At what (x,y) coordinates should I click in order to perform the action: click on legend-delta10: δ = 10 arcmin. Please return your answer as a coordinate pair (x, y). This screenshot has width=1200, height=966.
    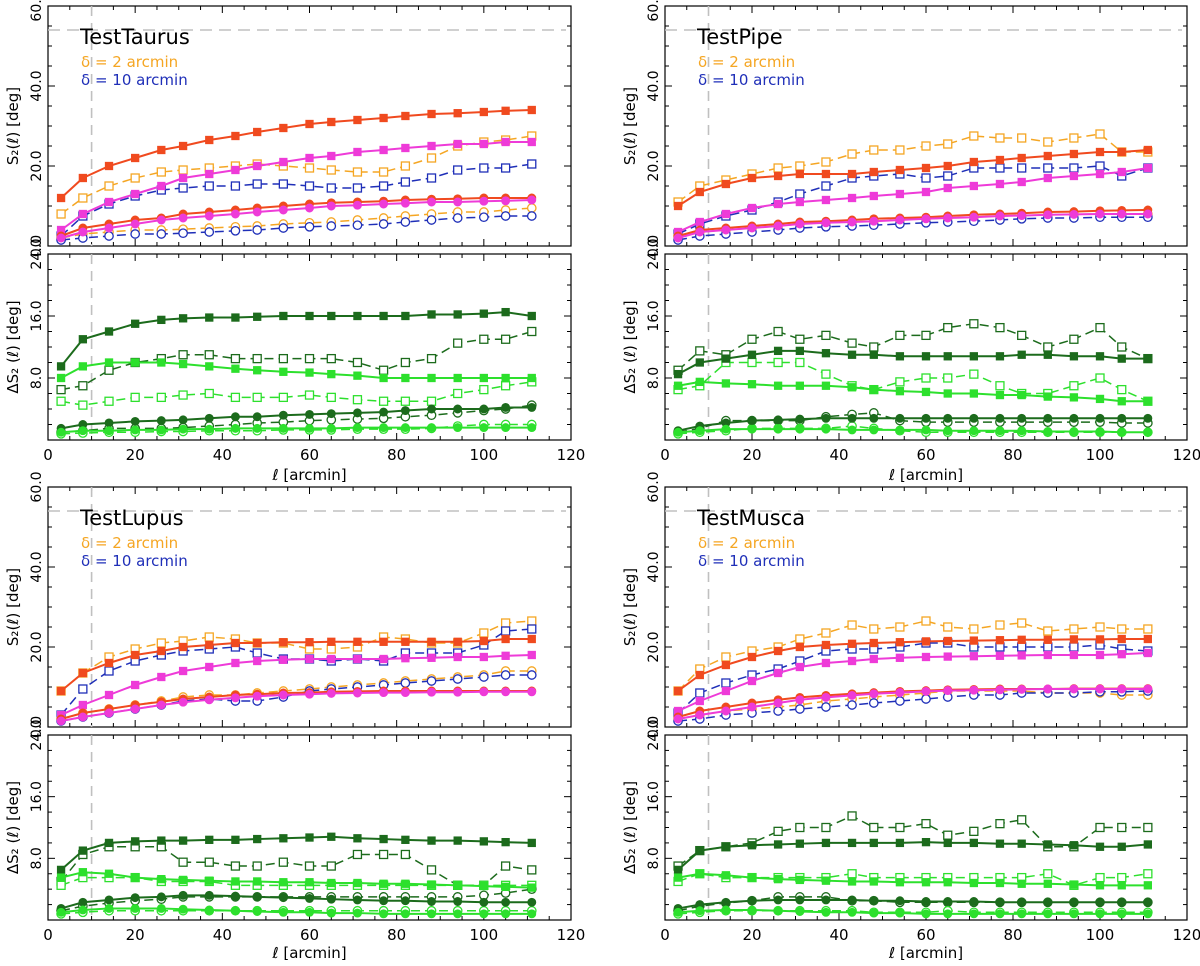
    Looking at the image, I should click on (751, 80).